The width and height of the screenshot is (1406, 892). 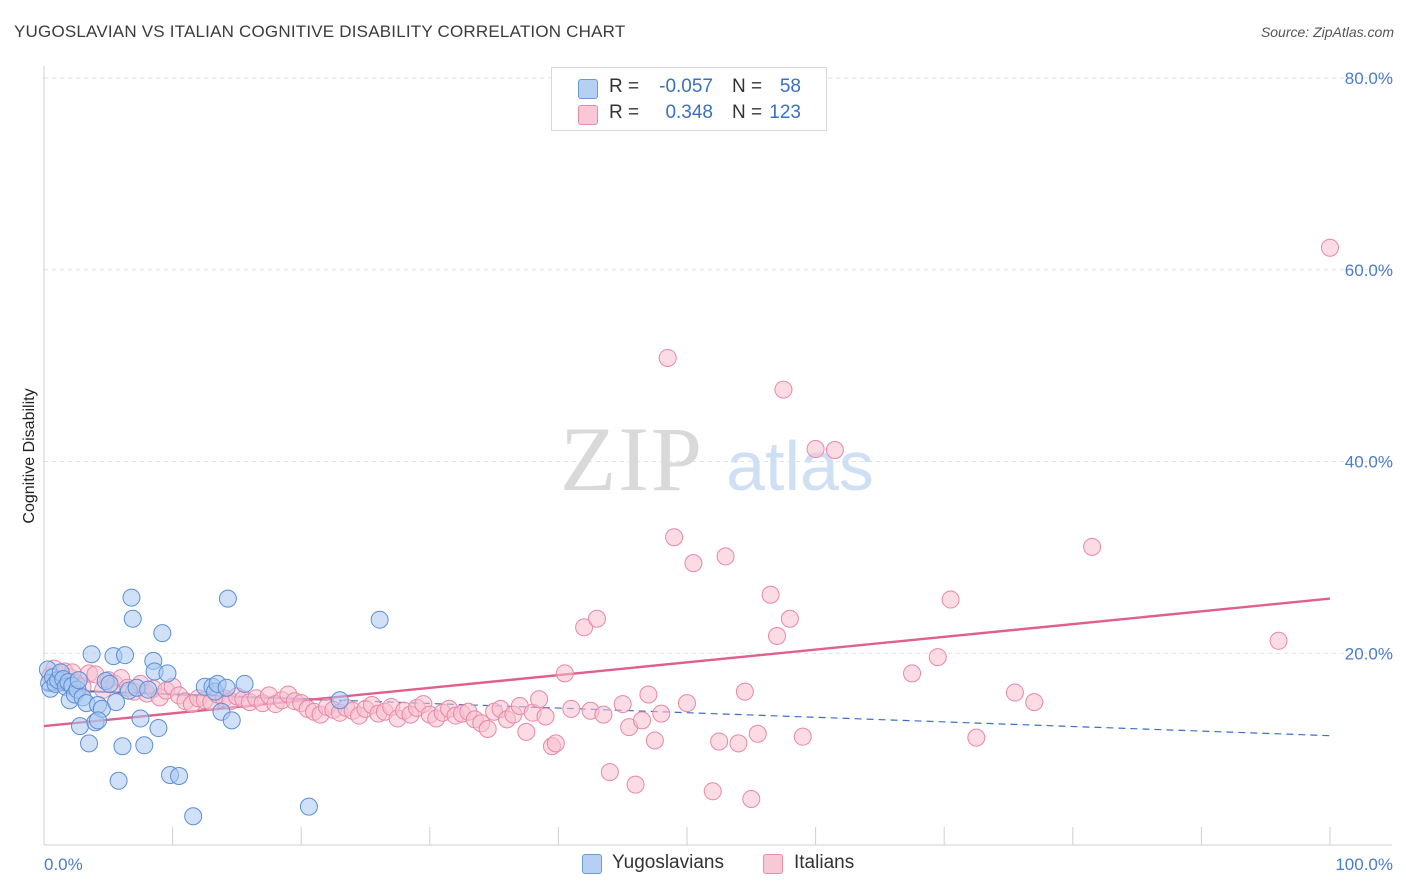 I want to click on legend-row-yugoslavians: R = -0.057 N = 58, so click(x=689, y=89).